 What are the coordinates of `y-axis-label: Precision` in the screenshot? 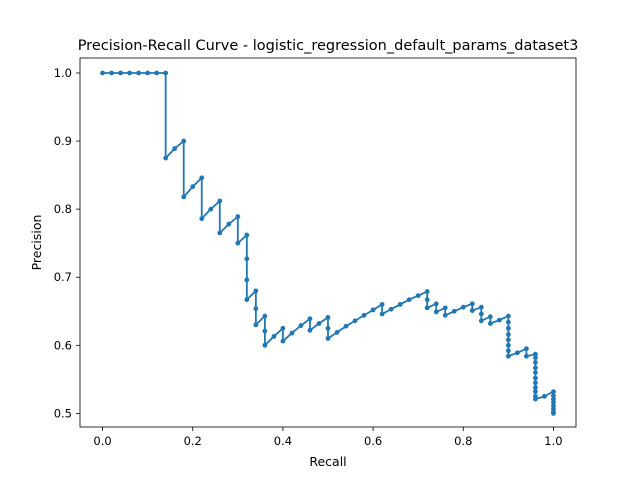 It's located at (36, 243).